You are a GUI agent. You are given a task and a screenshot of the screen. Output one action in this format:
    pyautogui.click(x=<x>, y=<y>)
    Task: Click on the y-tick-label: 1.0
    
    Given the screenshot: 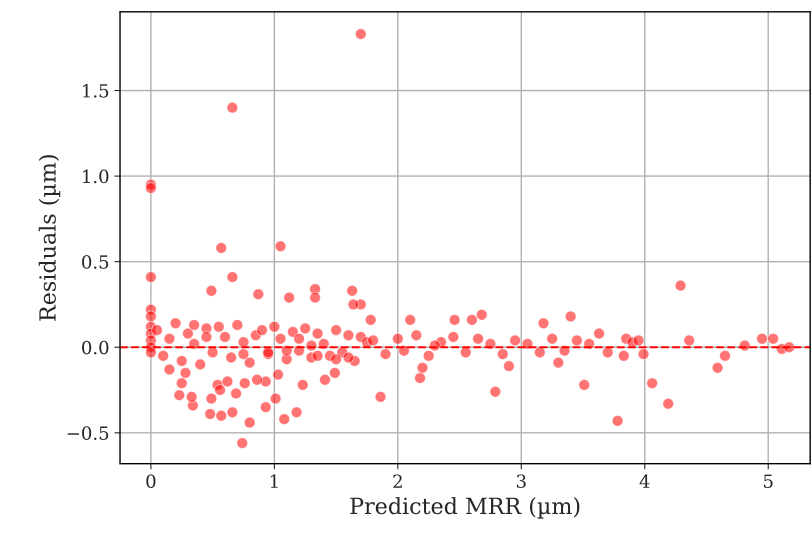 What is the action you would take?
    pyautogui.click(x=95, y=177)
    